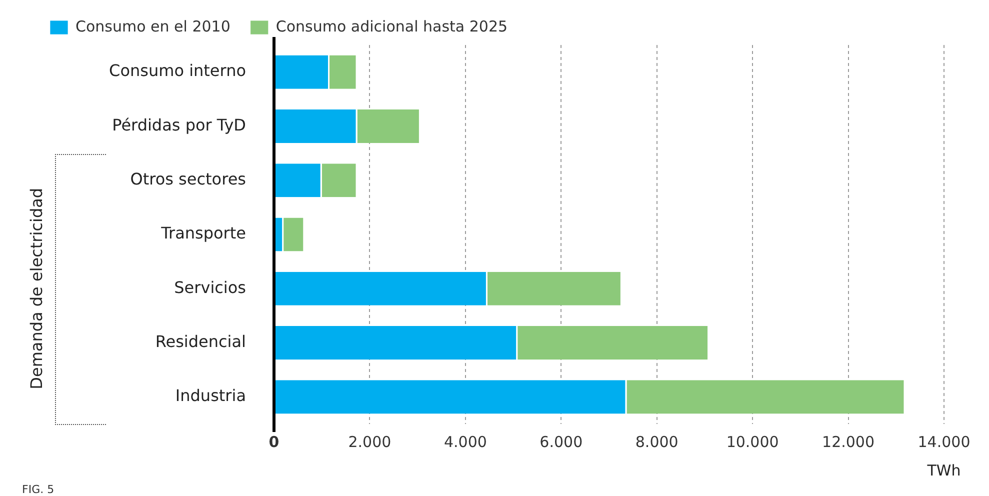 The image size is (989, 496). What do you see at coordinates (210, 396) in the screenshot?
I see `y-tick-label: Industria` at bounding box center [210, 396].